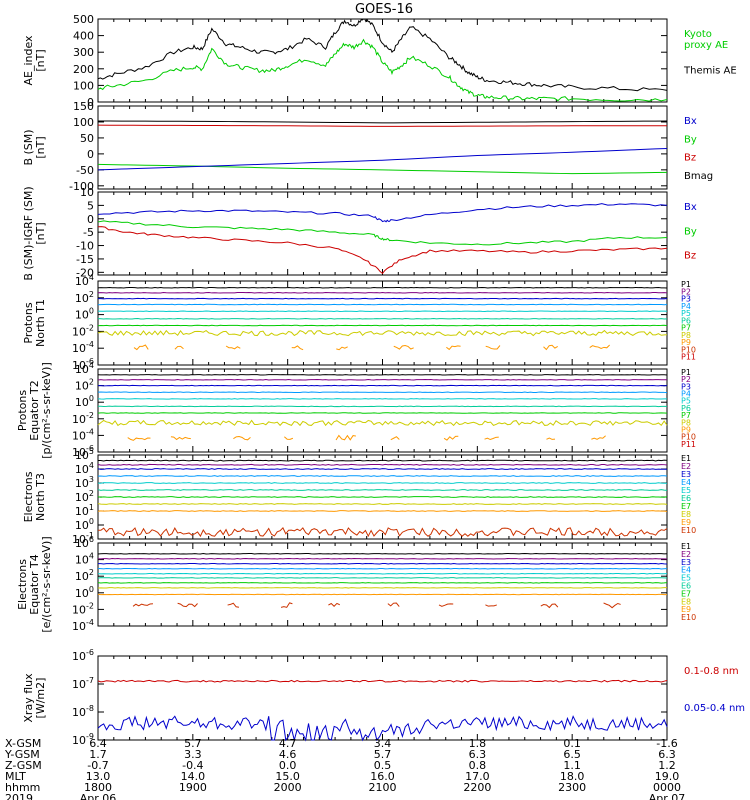  Describe the element at coordinates (384, 9) in the screenshot. I see `plot-title: GOES-16` at that location.